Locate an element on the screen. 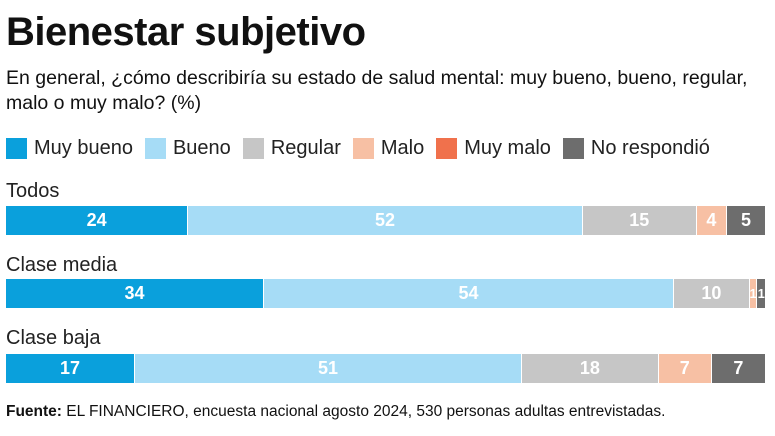  bar-segment: 18 is located at coordinates (590, 368).